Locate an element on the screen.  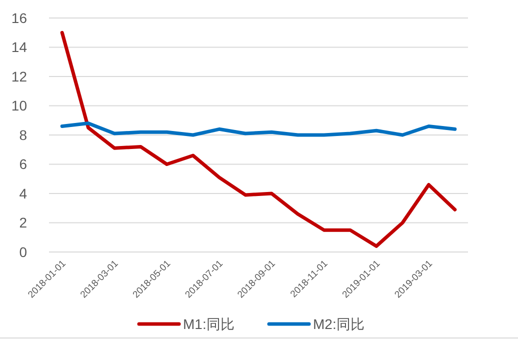
line-series is located at coordinates (258, 129).